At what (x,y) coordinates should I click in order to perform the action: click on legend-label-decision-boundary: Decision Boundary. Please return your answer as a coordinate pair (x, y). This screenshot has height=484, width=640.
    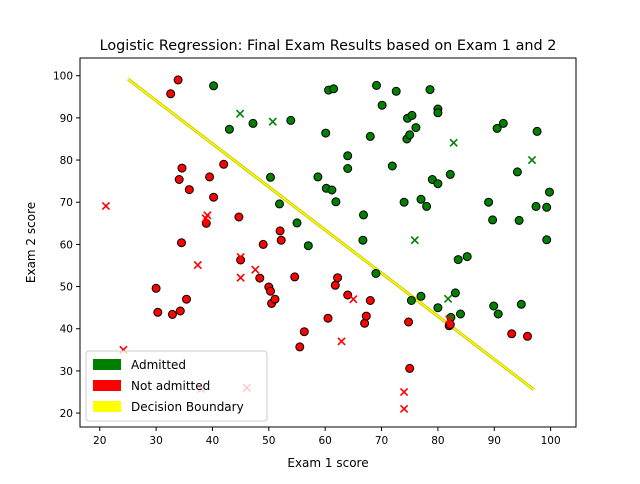
    Looking at the image, I should click on (187, 407).